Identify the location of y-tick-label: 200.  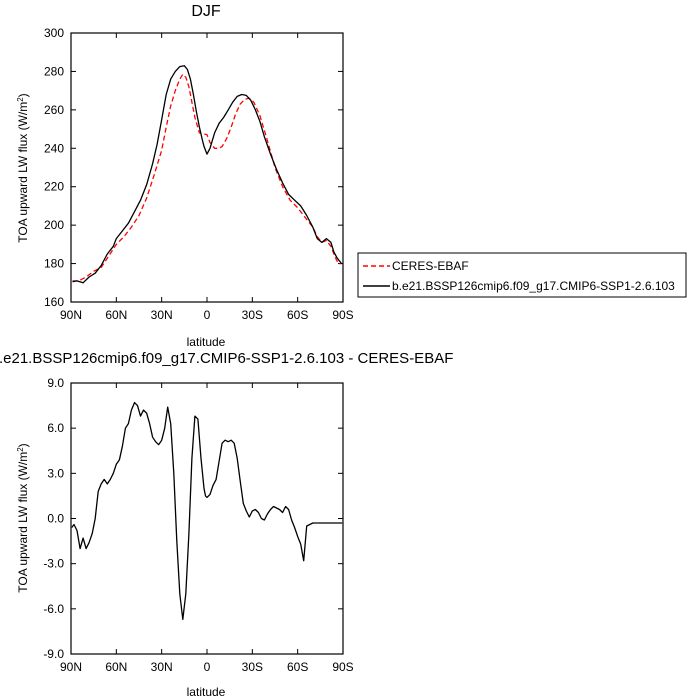
(54, 225).